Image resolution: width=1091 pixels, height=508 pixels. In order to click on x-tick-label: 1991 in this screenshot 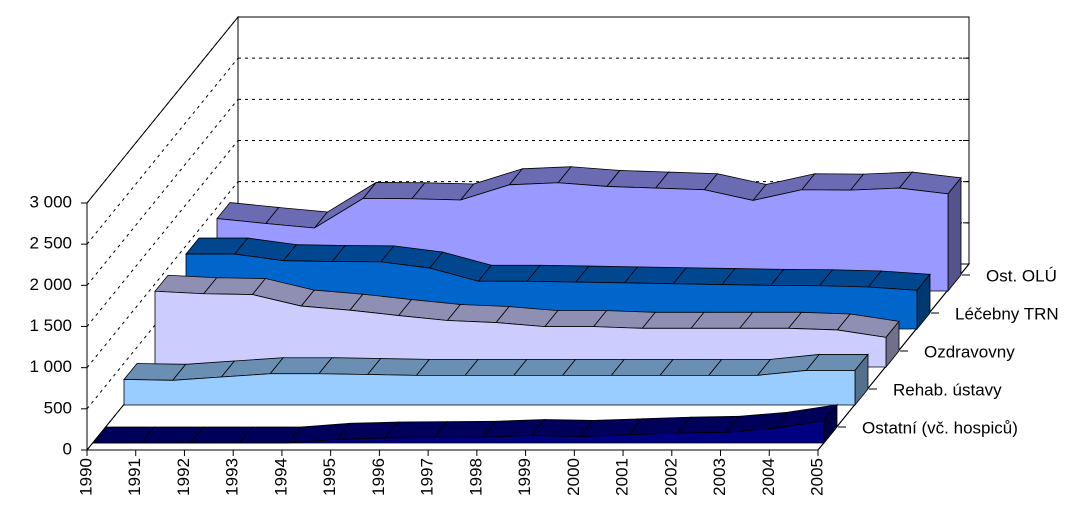, I will do `click(134, 477)`.